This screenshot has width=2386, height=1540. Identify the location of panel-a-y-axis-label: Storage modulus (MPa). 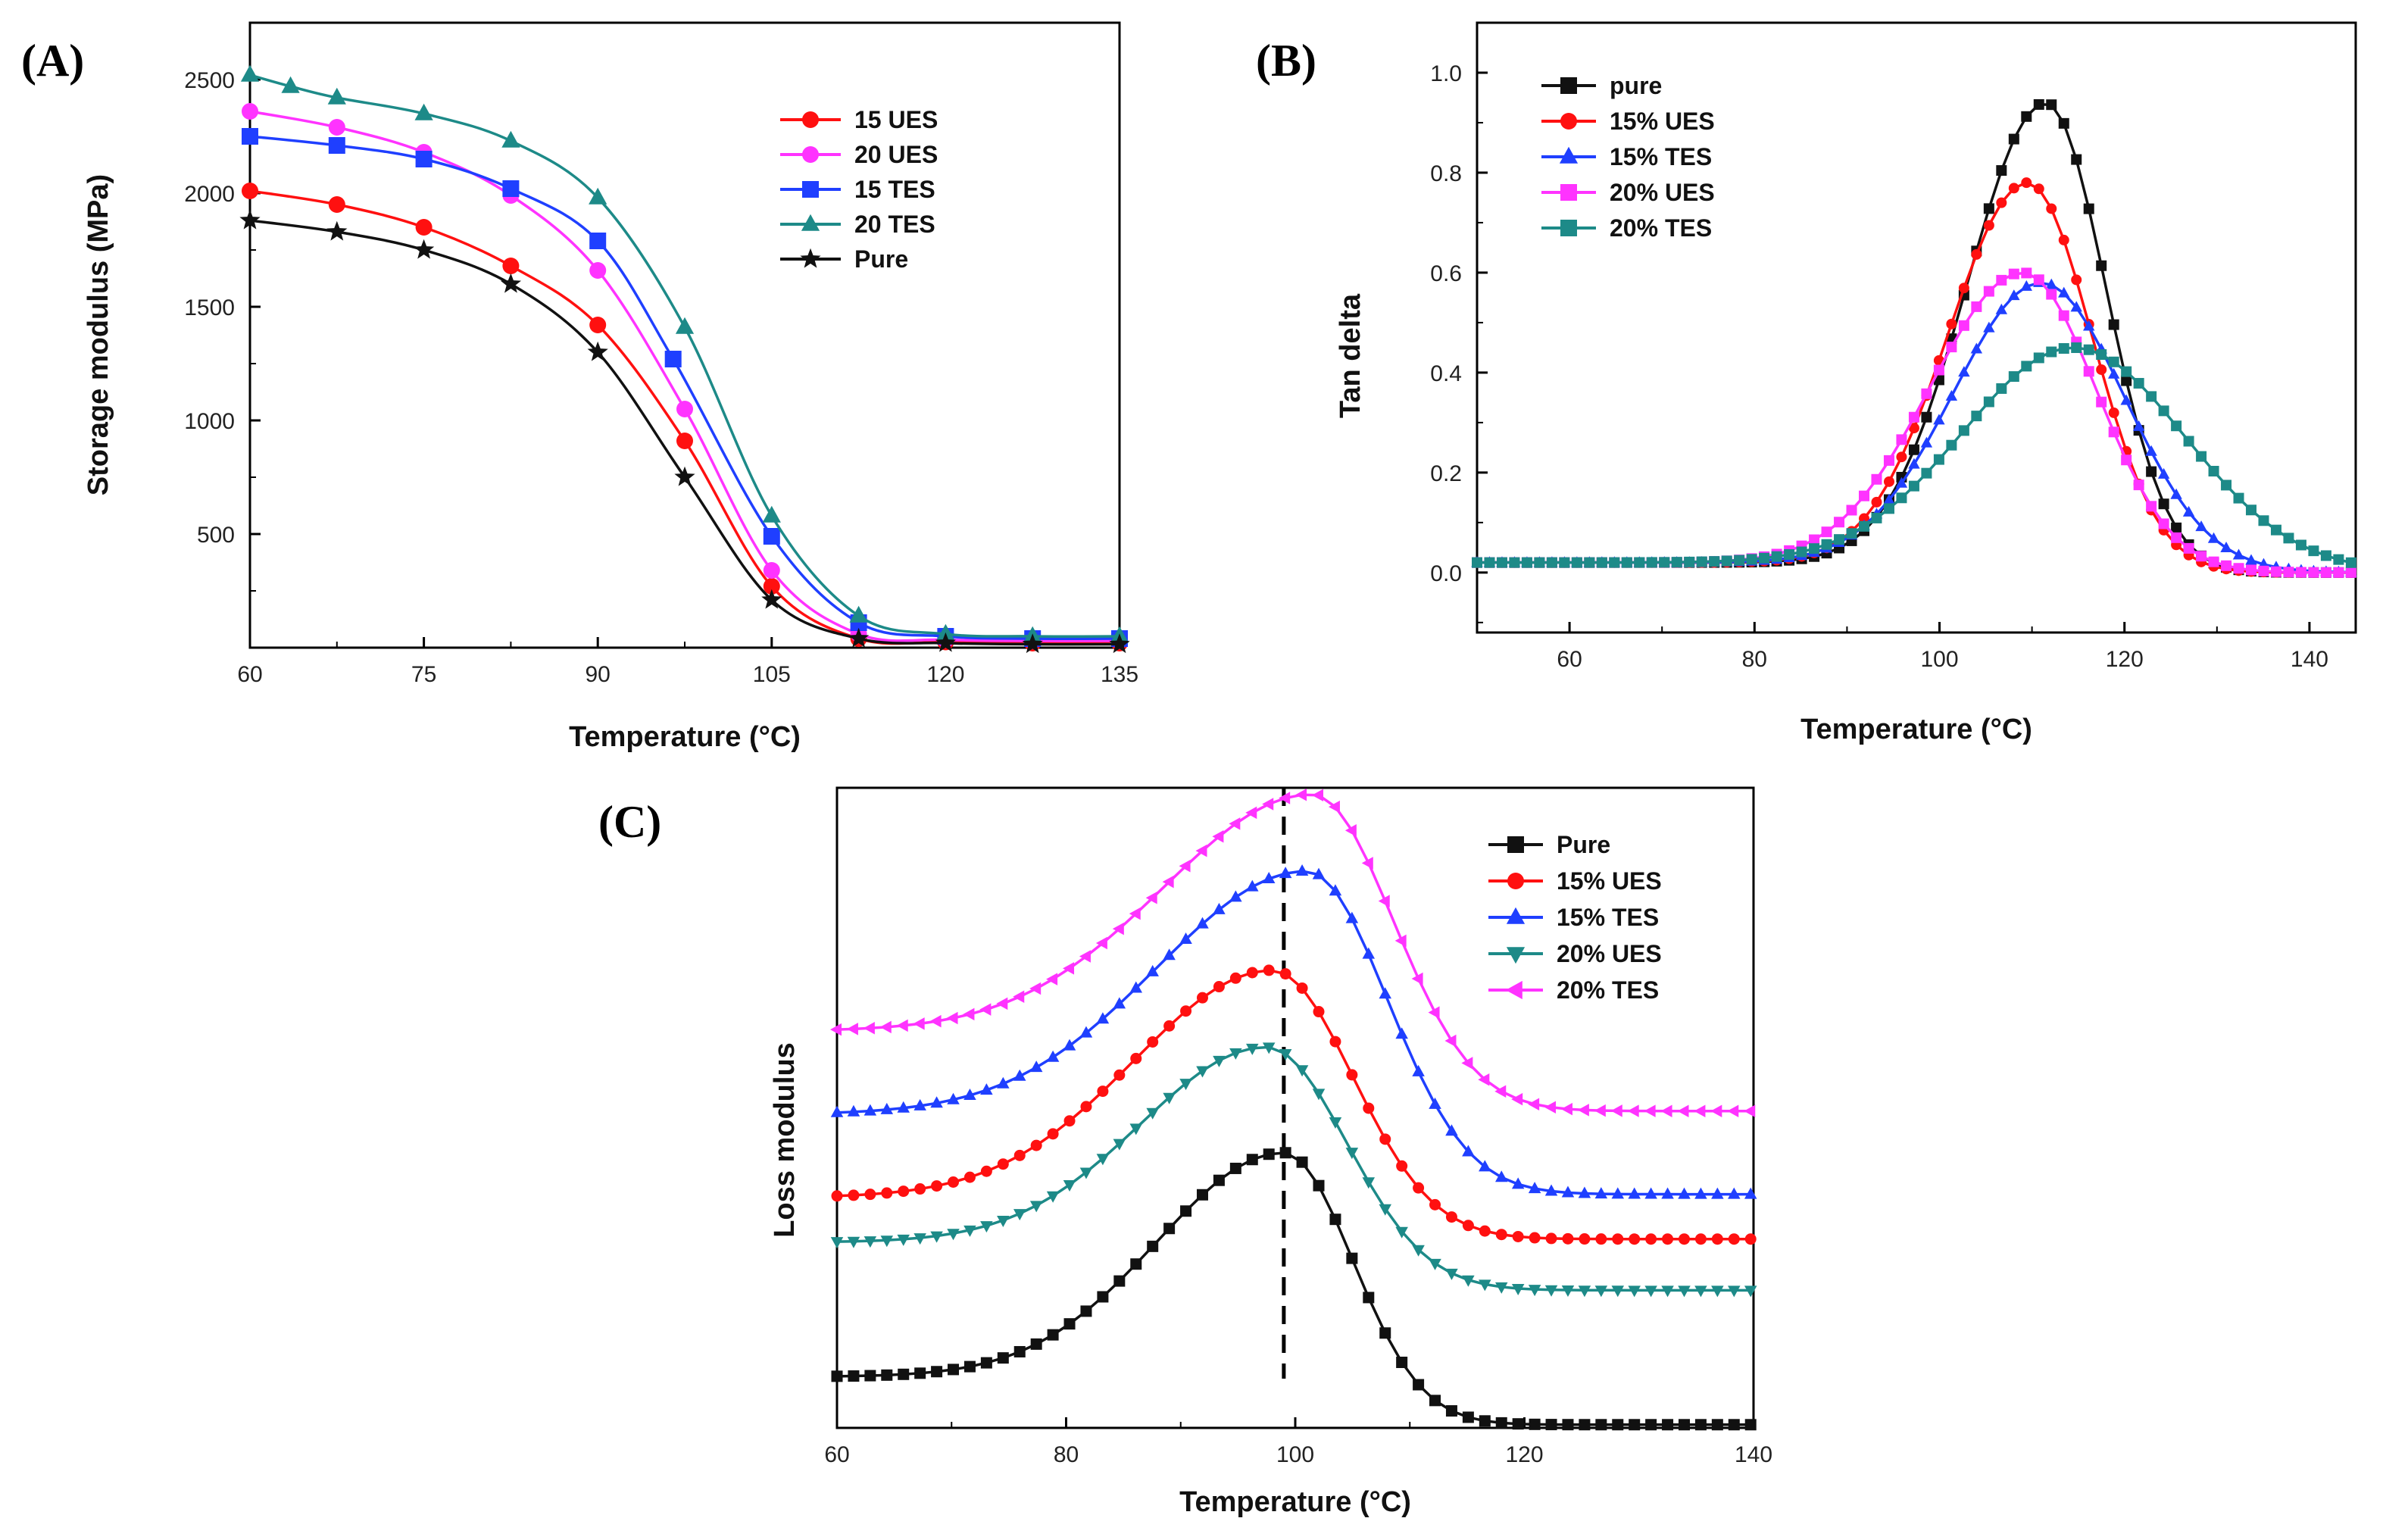
(98, 334).